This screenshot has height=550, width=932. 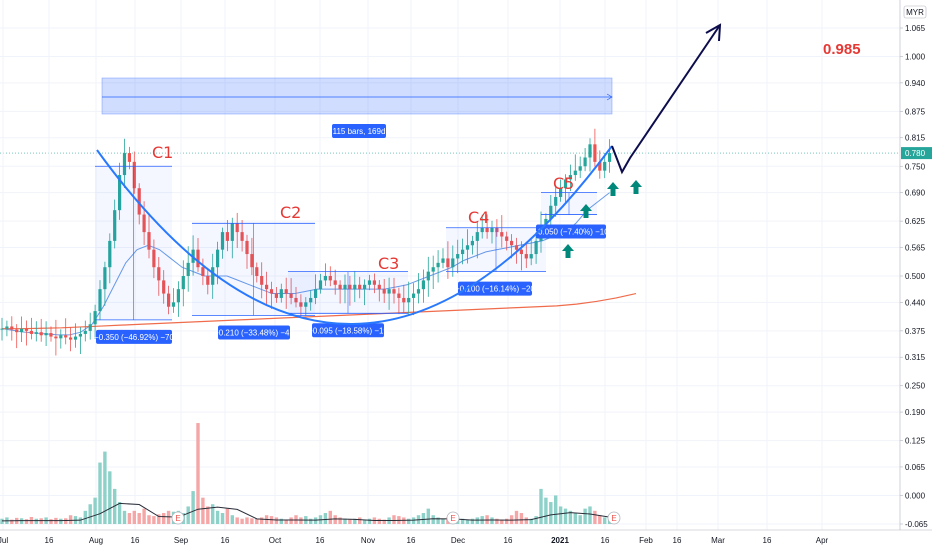 I want to click on range-label-box, so click(x=359, y=131).